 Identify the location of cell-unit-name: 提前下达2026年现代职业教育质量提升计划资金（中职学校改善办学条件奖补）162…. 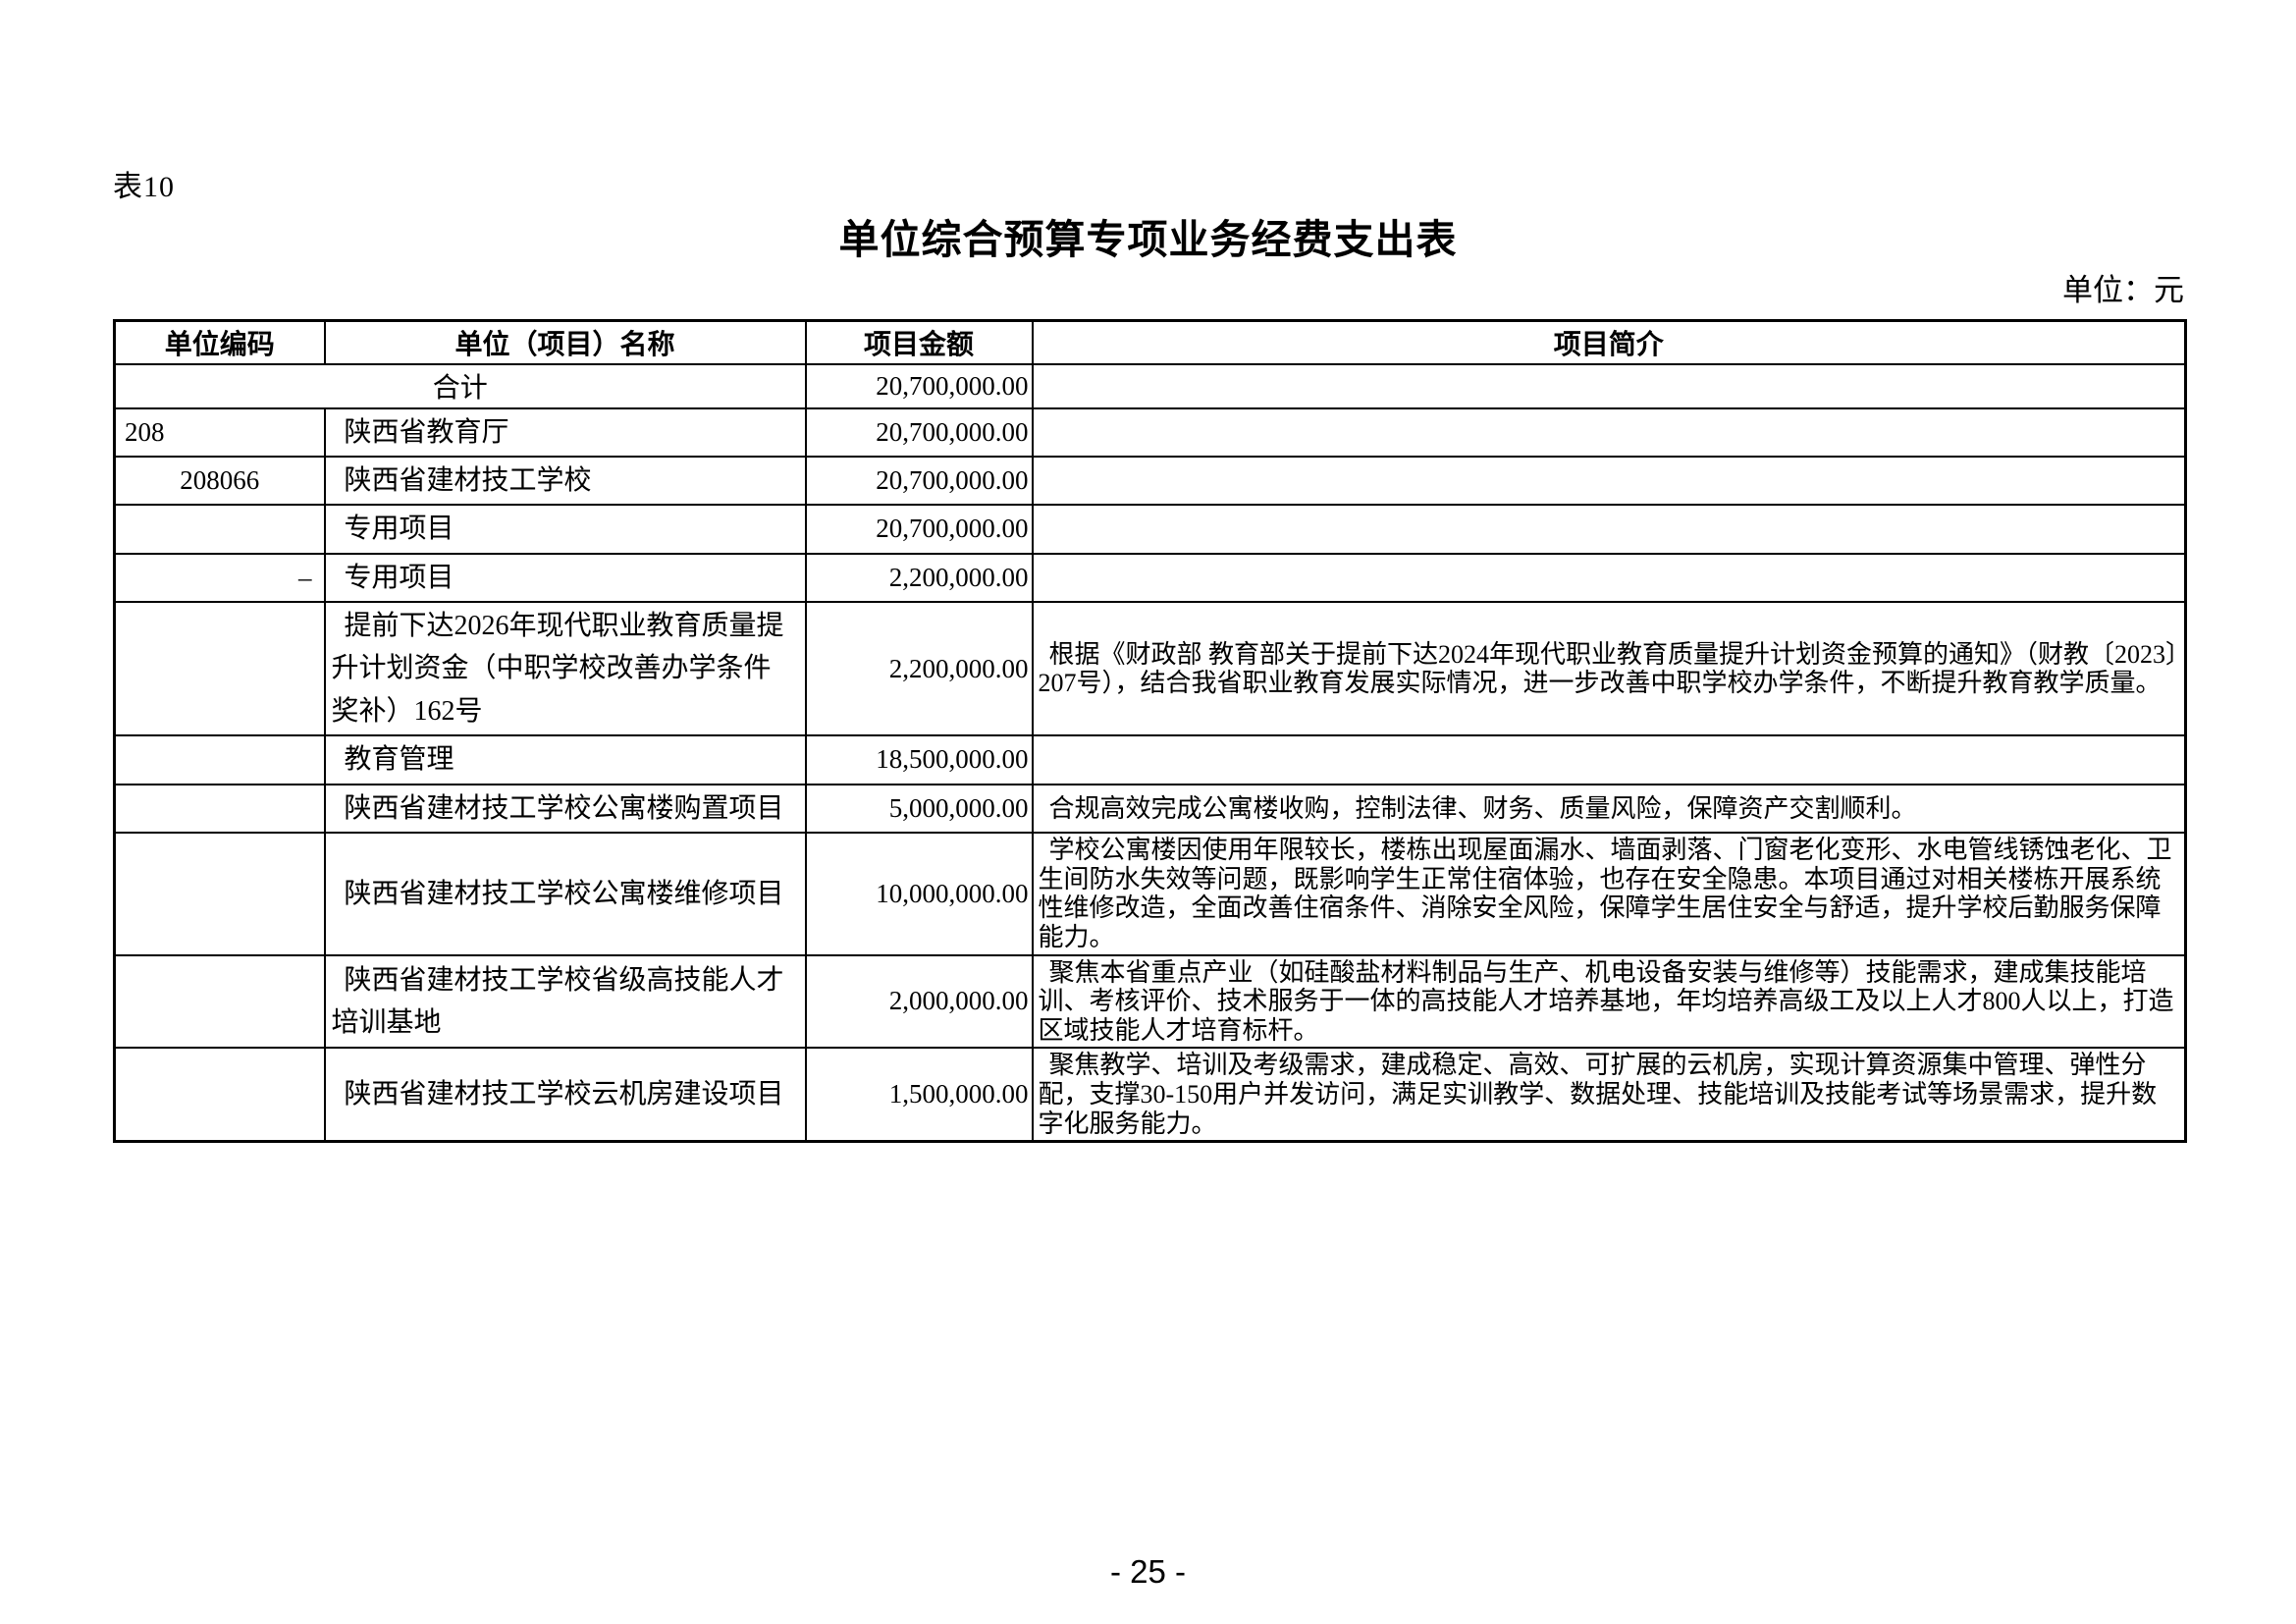
(565, 669).